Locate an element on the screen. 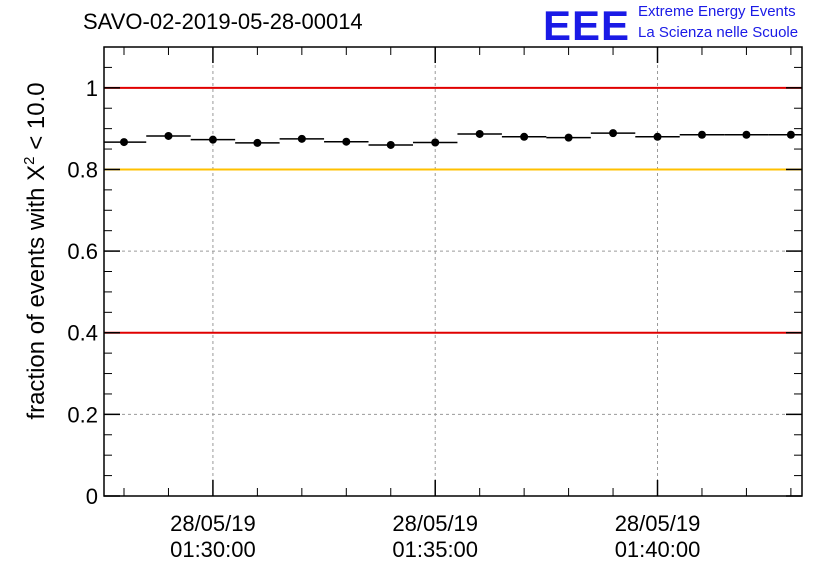 The image size is (836, 572). chart-title: SAVO-02-2019-05-28-00014 is located at coordinates (223, 21).